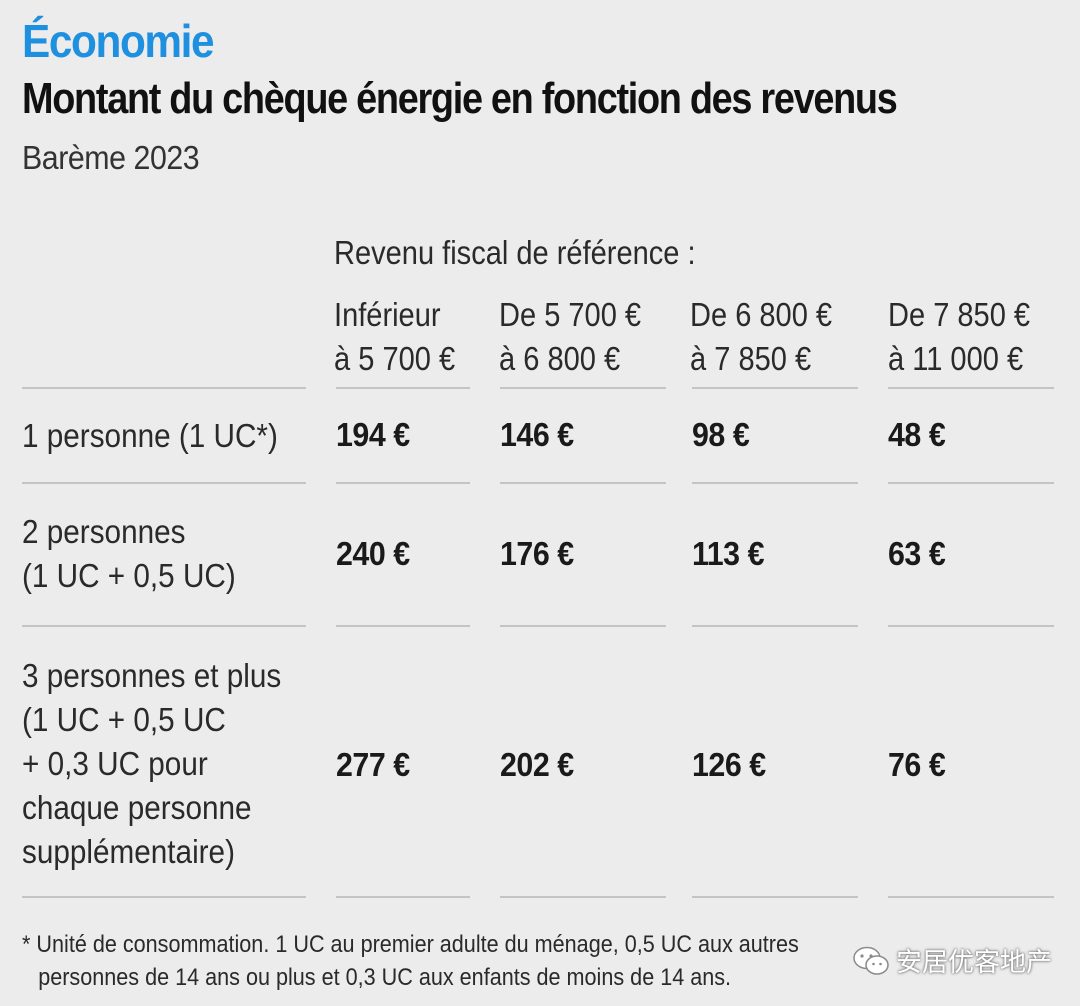 The height and width of the screenshot is (1006, 1080). Describe the element at coordinates (128, 851) in the screenshot. I see `row-label-line: supplémentaire)` at that location.